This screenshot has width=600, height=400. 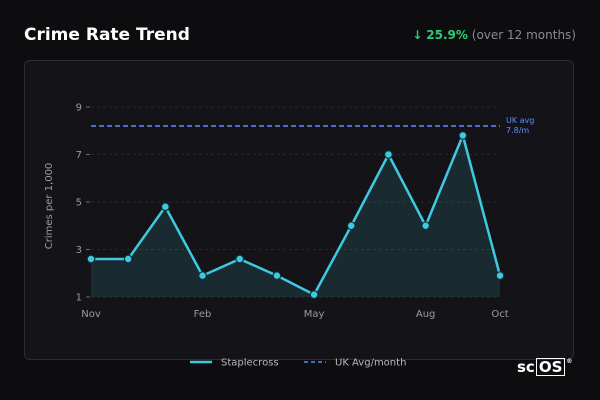 I want to click on y-axis-title: Crimes per 1,000, so click(x=49, y=206).